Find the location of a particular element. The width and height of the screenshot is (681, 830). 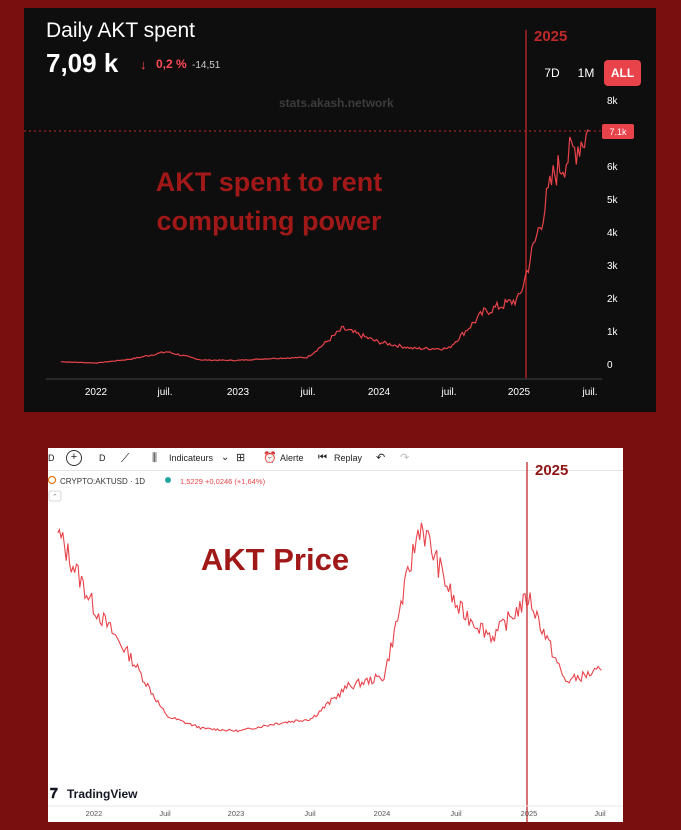

annotation-line-1: AKT spent to rent is located at coordinates (269, 182).